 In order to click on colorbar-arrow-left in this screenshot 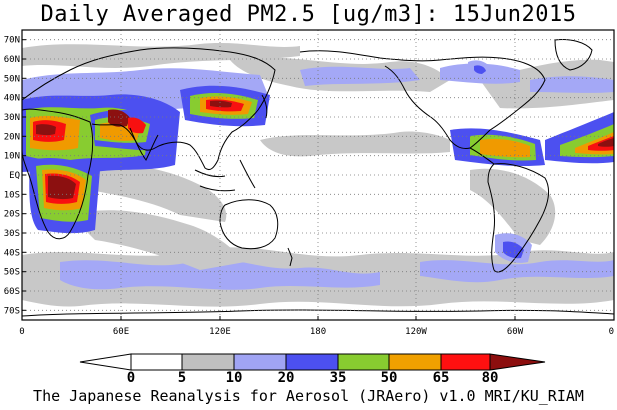, I will do `click(105, 362)`.